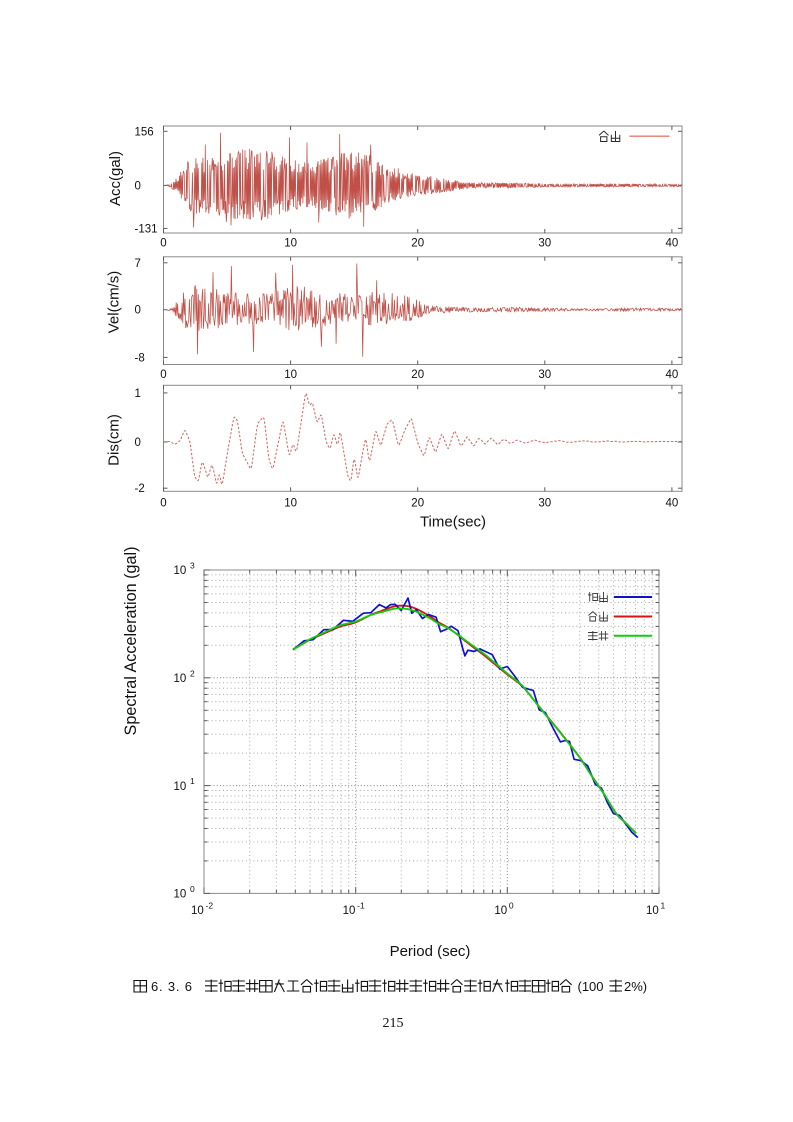 Image resolution: width=793 pixels, height=1122 pixels. I want to click on svg-text: -1, so click(361, 906).